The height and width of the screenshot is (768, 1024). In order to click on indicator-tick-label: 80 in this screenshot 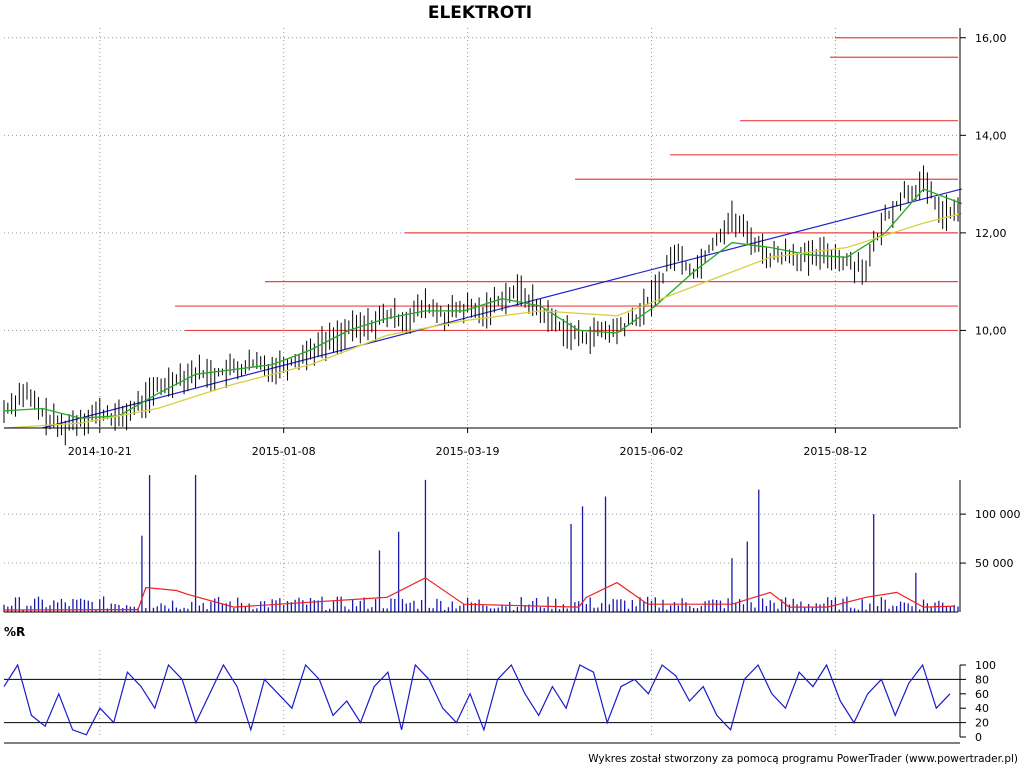, I will do `click(982, 679)`.